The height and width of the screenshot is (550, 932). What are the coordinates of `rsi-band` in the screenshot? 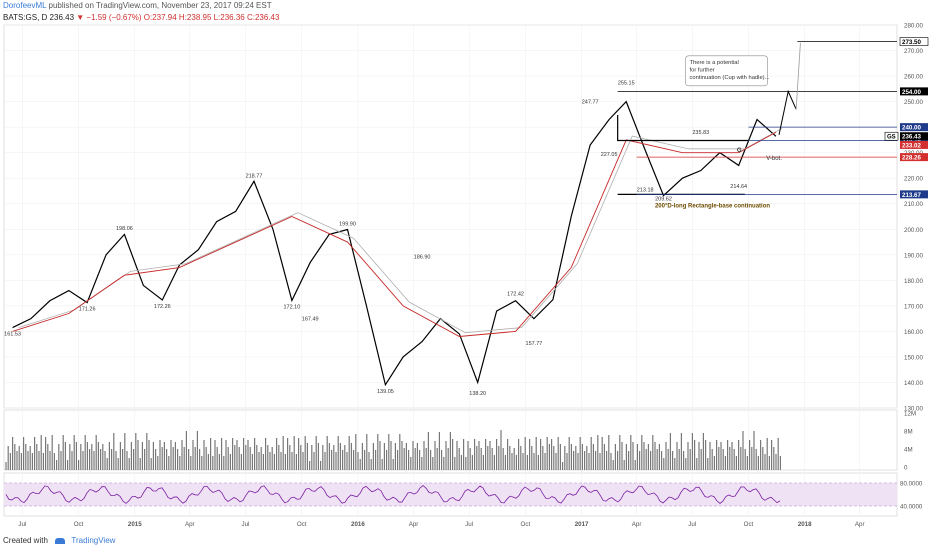 It's located at (450, 494).